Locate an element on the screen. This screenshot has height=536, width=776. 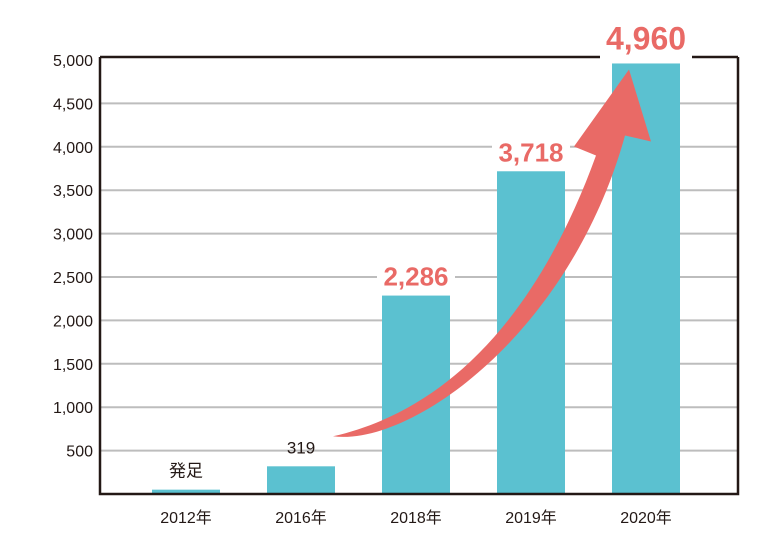
x-tick-label-2: 2018年 is located at coordinates (416, 518).